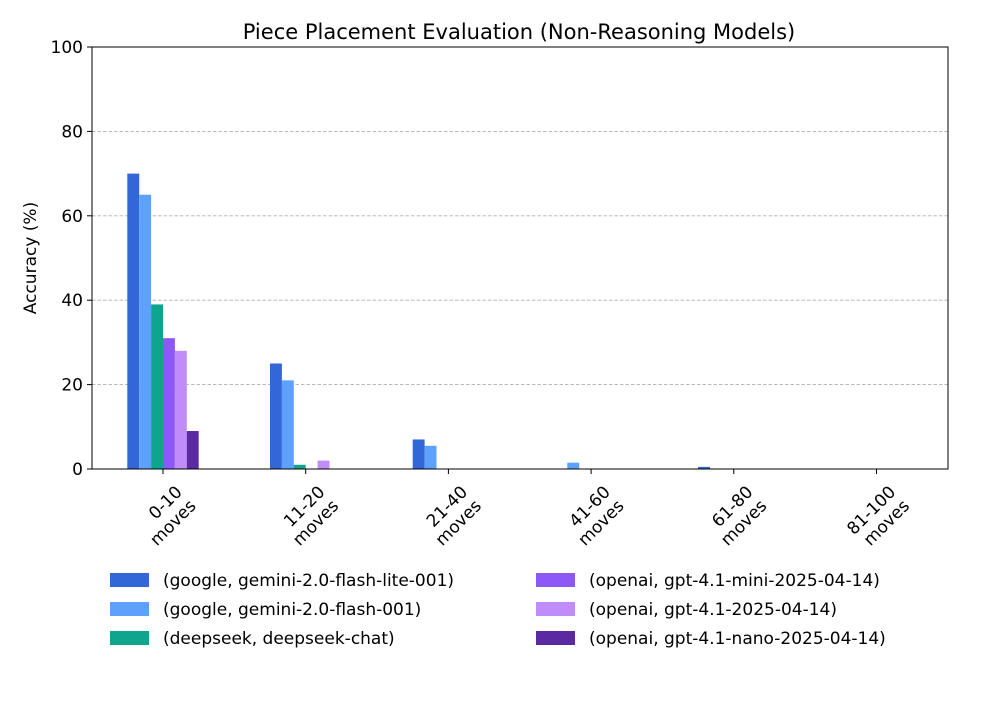 The height and width of the screenshot is (704, 1000). What do you see at coordinates (67, 48) in the screenshot?
I see `y-tick-label: 100` at bounding box center [67, 48].